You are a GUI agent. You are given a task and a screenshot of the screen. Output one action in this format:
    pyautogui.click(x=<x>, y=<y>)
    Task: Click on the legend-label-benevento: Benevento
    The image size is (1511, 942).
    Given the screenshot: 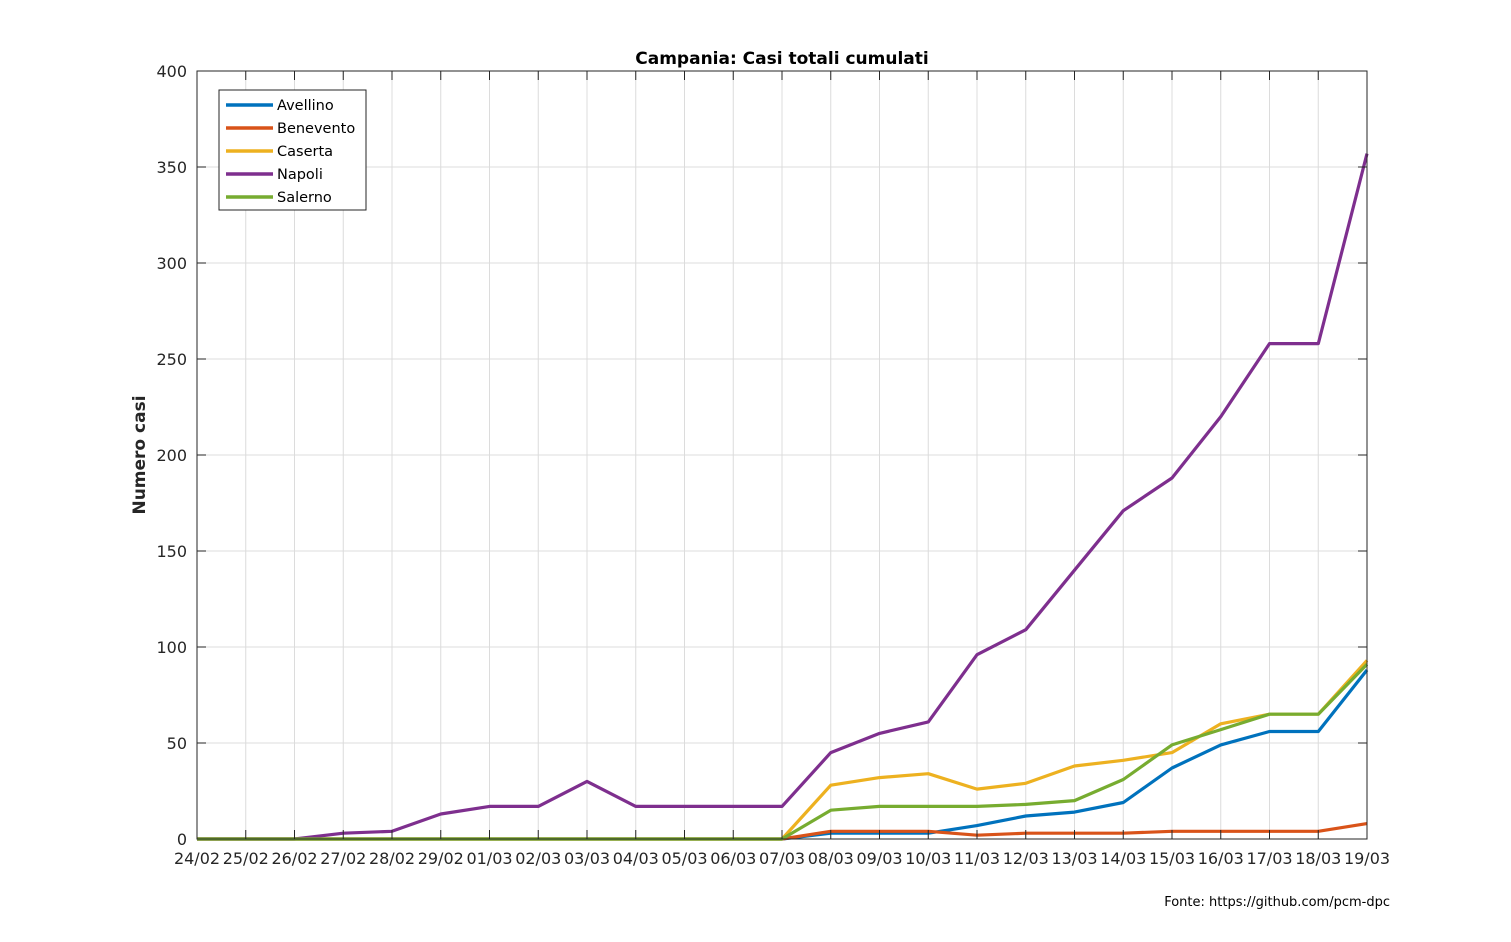 What is the action you would take?
    pyautogui.click(x=316, y=129)
    